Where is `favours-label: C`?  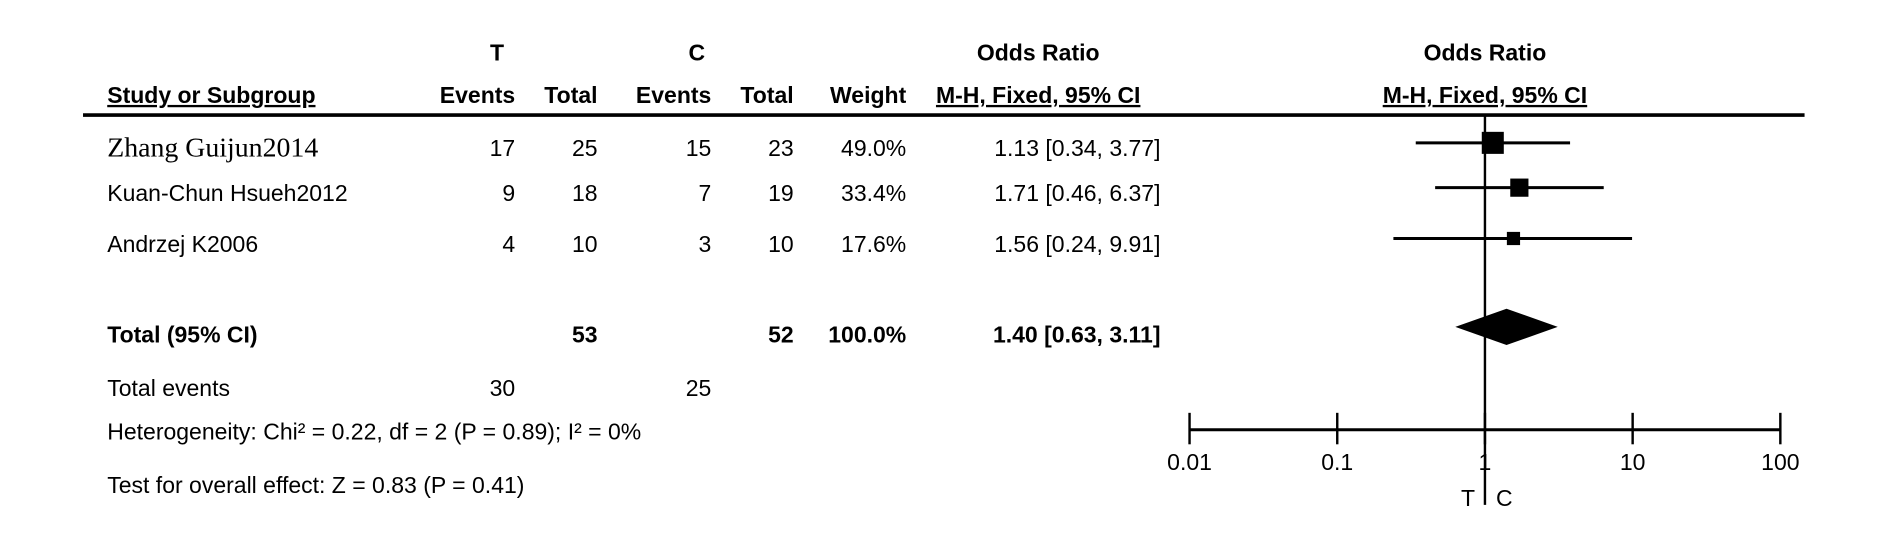 favours-label: C is located at coordinates (1504, 498).